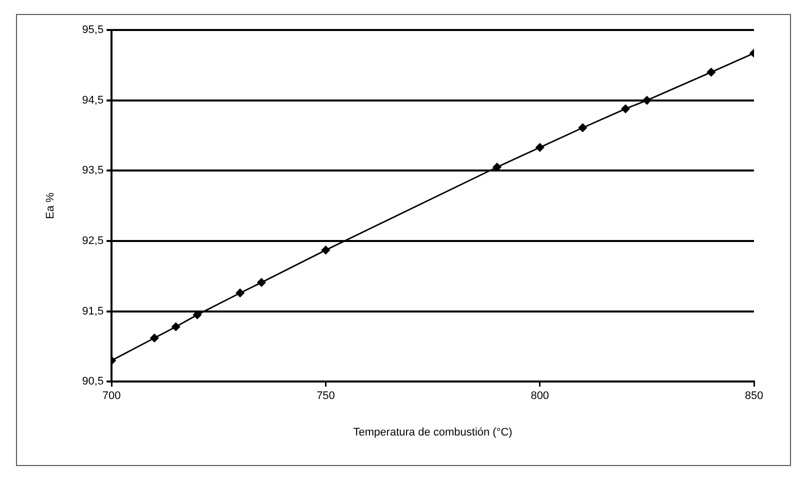  I want to click on x-tick-label: 700, so click(111, 396).